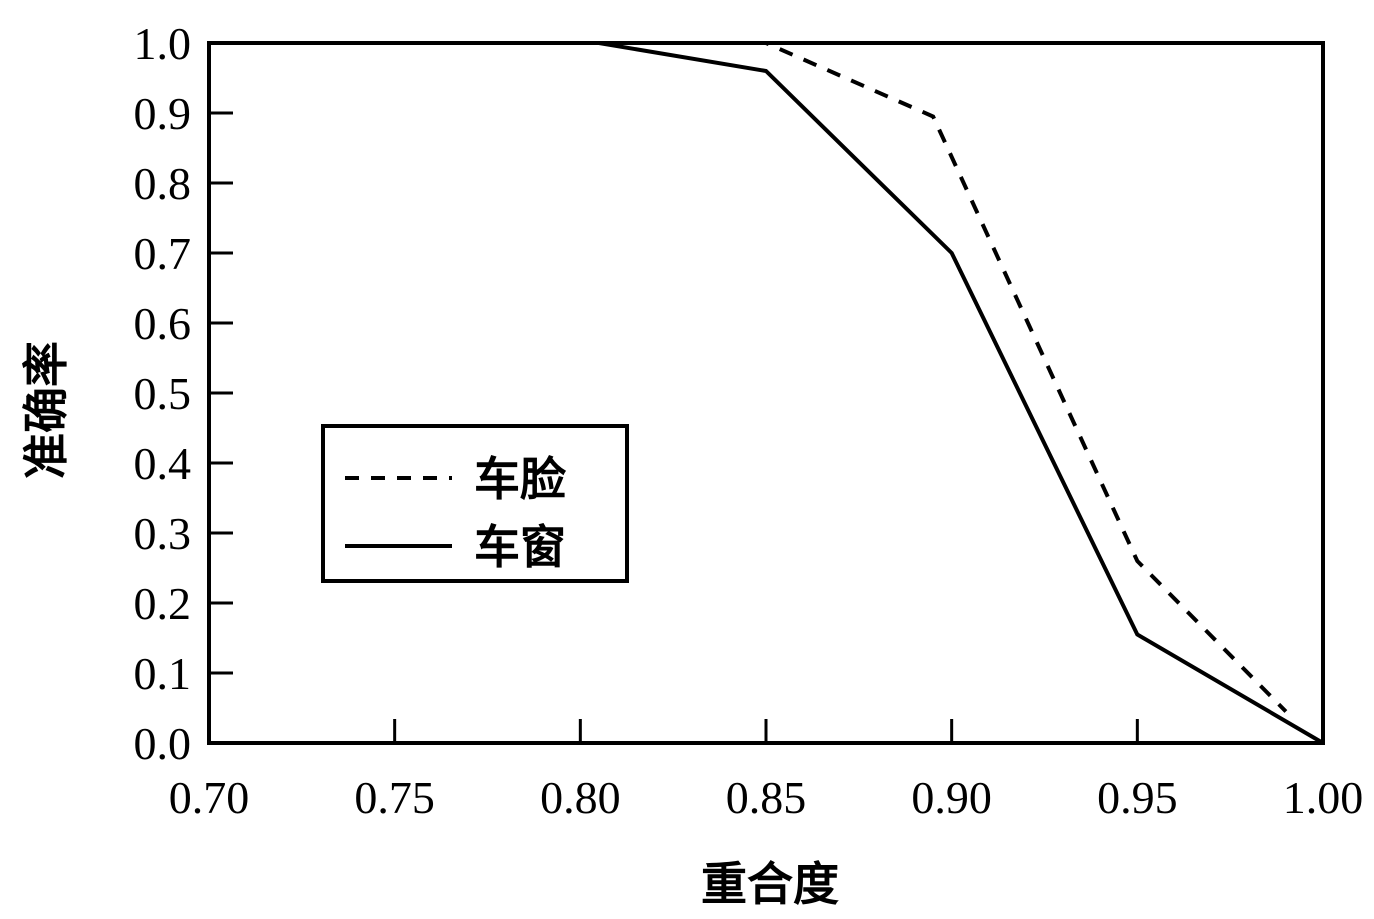  Describe the element at coordinates (209, 797) in the screenshot. I see `x-tick-label: 0.70` at that location.